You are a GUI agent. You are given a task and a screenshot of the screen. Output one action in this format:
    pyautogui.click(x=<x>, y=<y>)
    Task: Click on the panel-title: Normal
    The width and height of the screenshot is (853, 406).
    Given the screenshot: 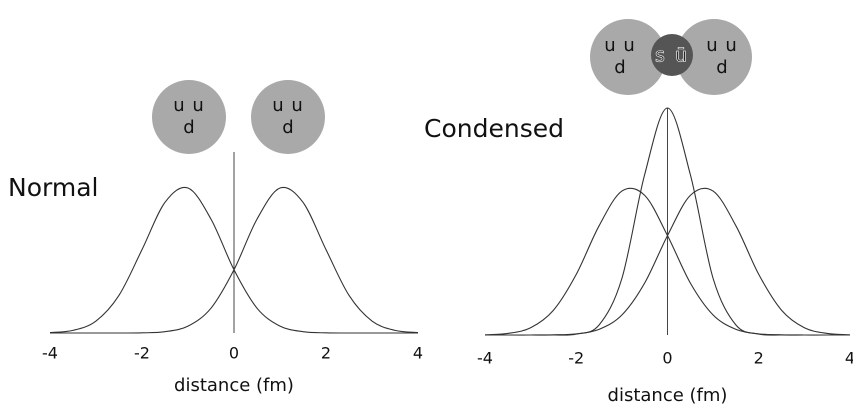 What is the action you would take?
    pyautogui.click(x=53, y=187)
    